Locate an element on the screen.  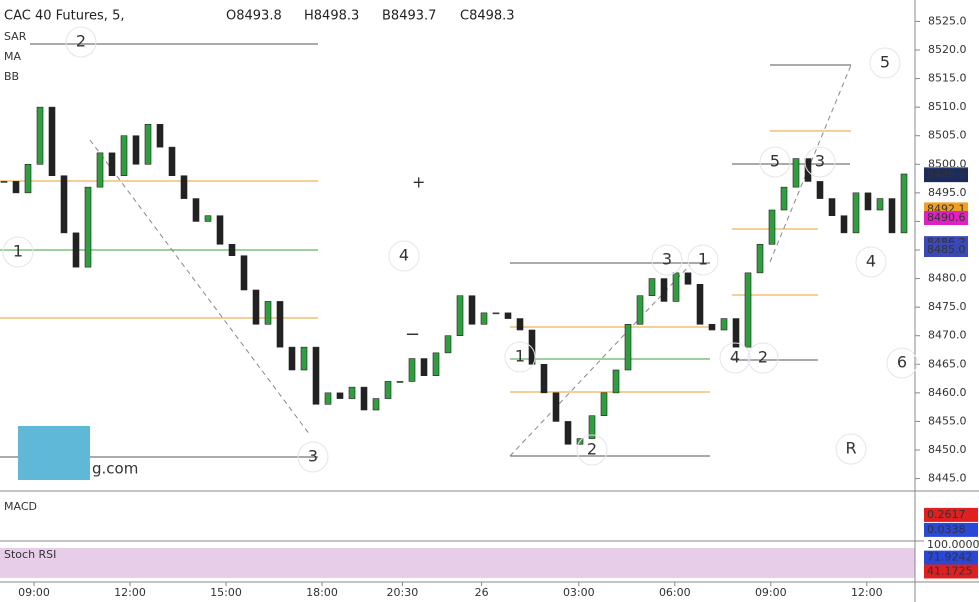
indicator-label: MA is located at coordinates (12, 56).